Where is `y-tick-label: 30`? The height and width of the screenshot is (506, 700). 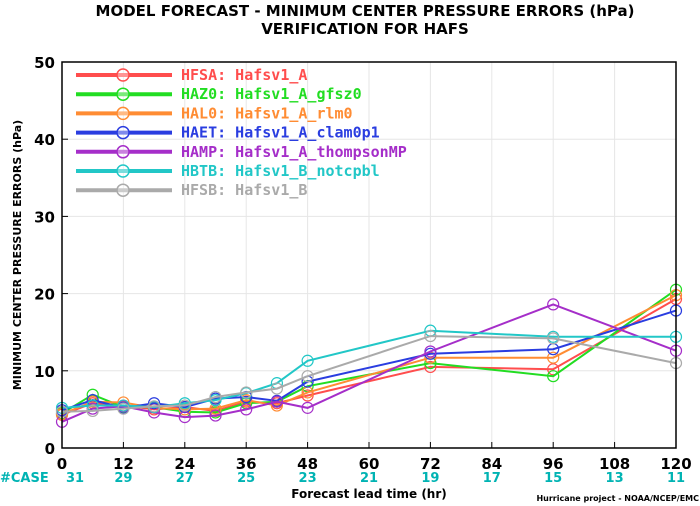
y-tick-label: 30 is located at coordinates (44, 217).